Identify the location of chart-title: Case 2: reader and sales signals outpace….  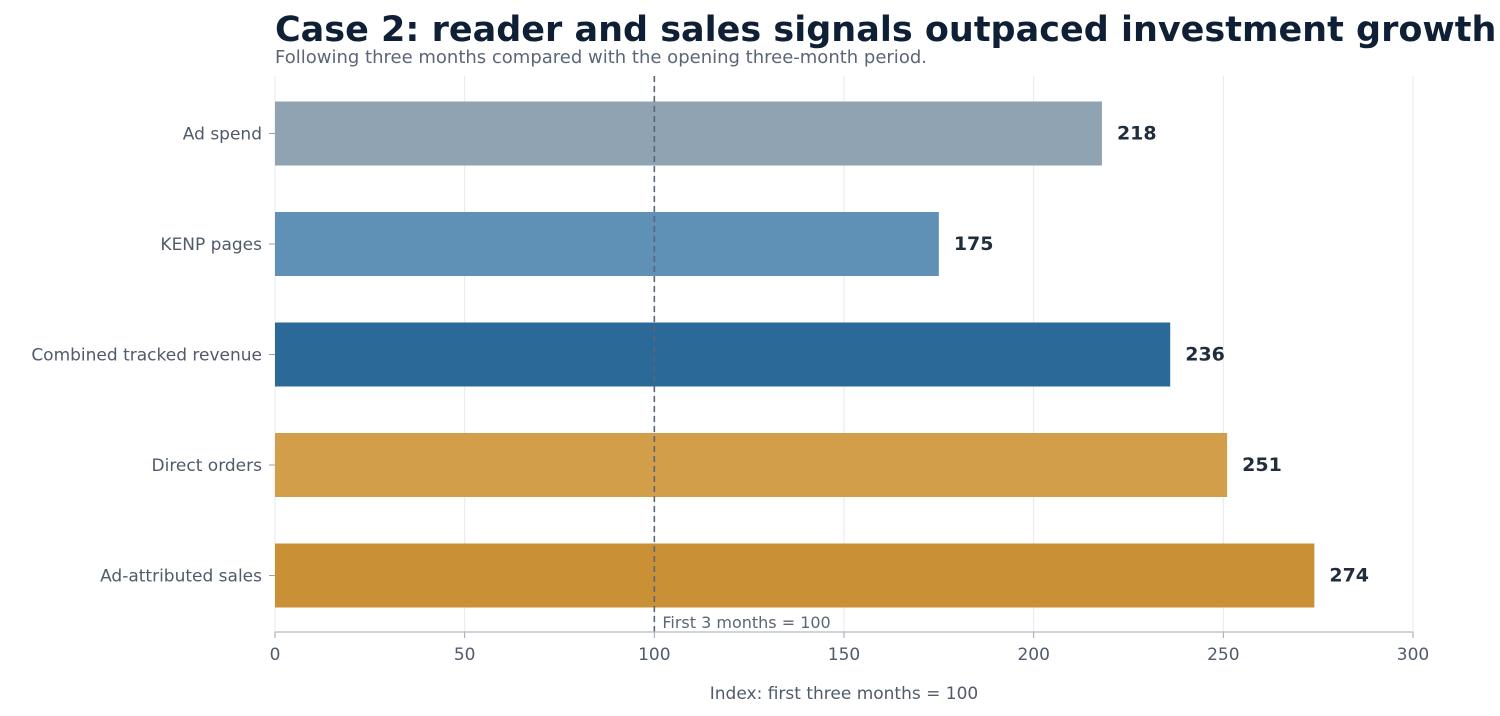
(885, 30).